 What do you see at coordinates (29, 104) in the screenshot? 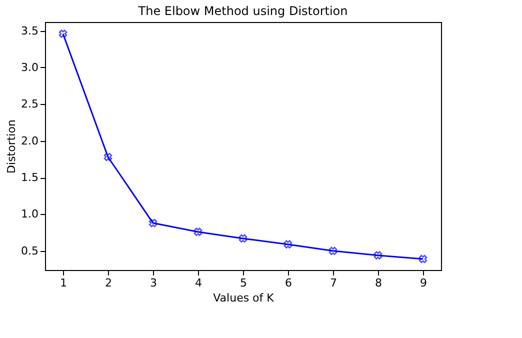
I see `y-tick-label: 2.5` at bounding box center [29, 104].